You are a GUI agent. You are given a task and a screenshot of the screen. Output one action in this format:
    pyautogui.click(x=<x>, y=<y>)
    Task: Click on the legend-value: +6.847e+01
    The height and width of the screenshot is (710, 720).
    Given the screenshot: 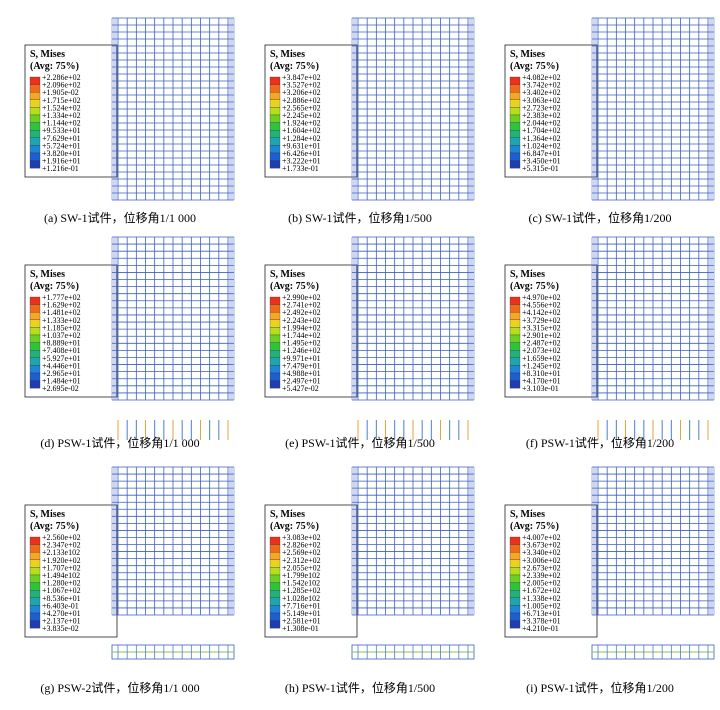 What is the action you would take?
    pyautogui.click(x=541, y=153)
    